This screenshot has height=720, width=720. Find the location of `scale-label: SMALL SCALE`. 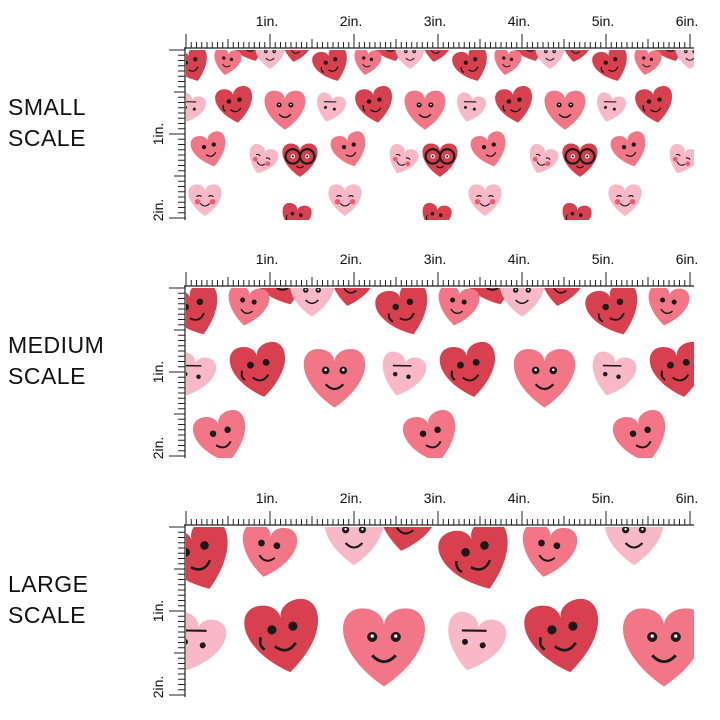

scale-label: SMALL SCALE is located at coordinates (47, 123).